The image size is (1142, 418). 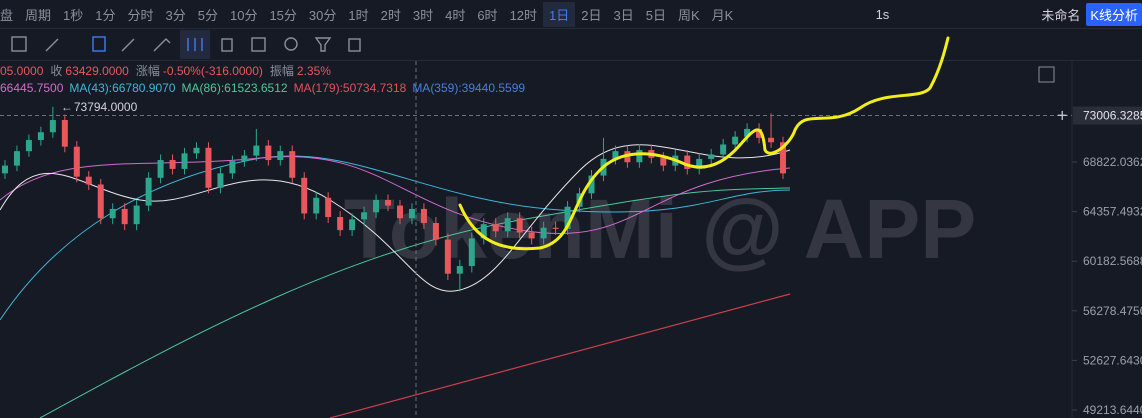 I want to click on market: 盘, so click(x=7, y=15).